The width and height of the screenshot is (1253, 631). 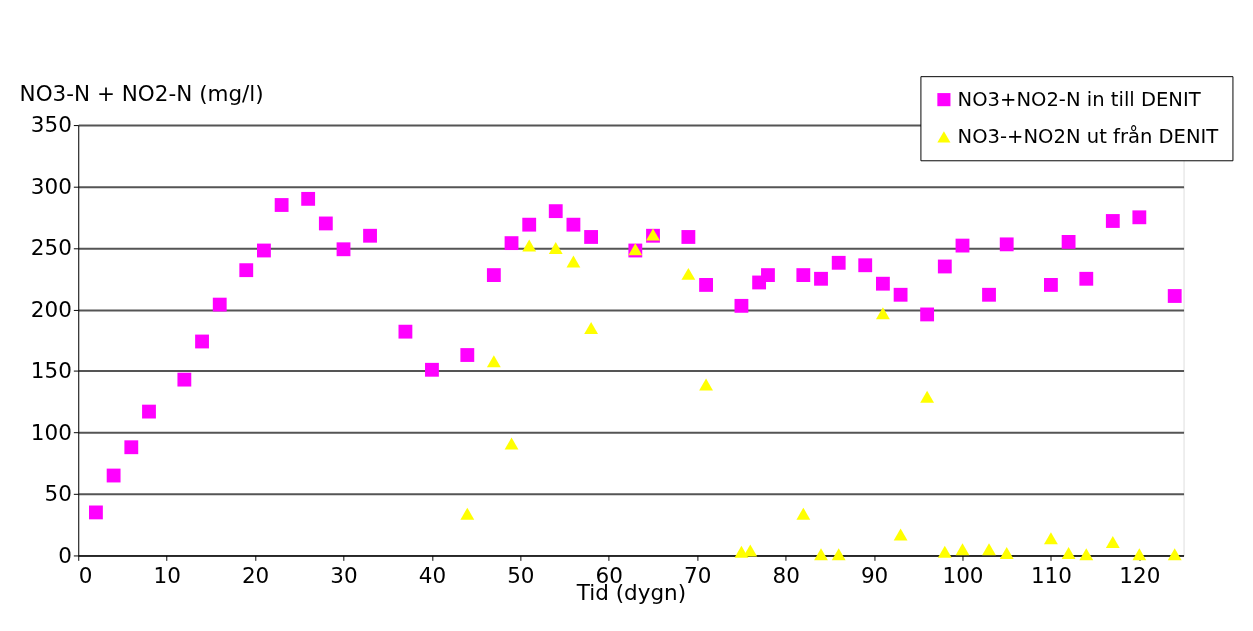 What do you see at coordinates (786, 576) in the screenshot?
I see `x-tick-label: 80` at bounding box center [786, 576].